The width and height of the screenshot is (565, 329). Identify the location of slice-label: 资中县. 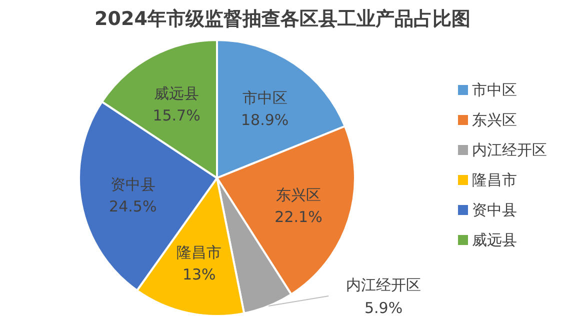
(133, 185).